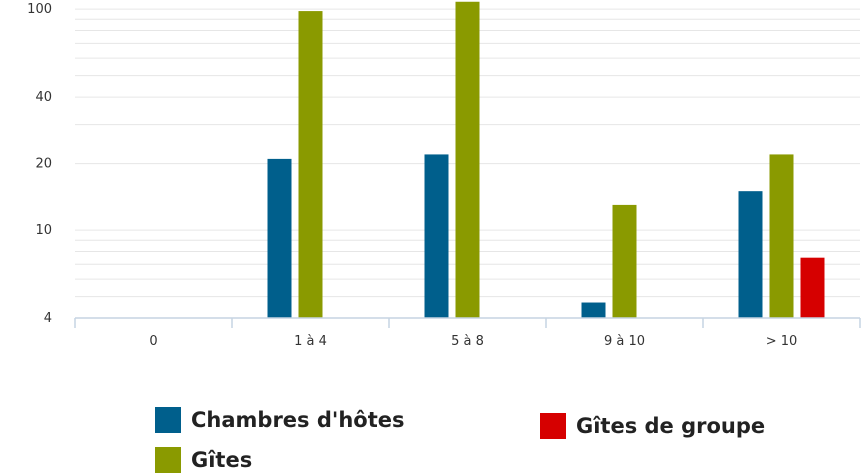 The image size is (864, 475). Describe the element at coordinates (624, 341) in the screenshot. I see `x-tick-label: 9 à 10` at that location.